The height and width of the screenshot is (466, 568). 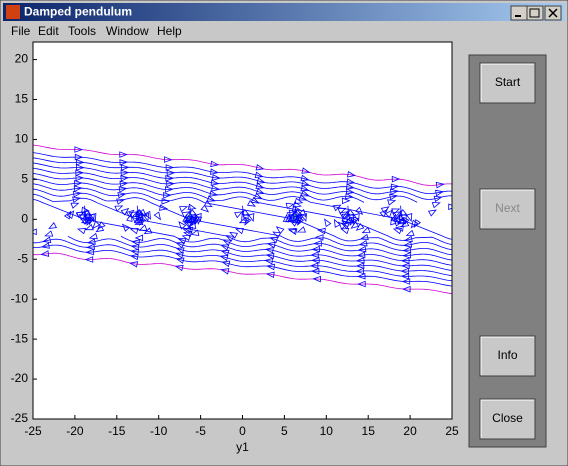 What do you see at coordinates (536, 13) in the screenshot?
I see `window-controls` at bounding box center [536, 13].